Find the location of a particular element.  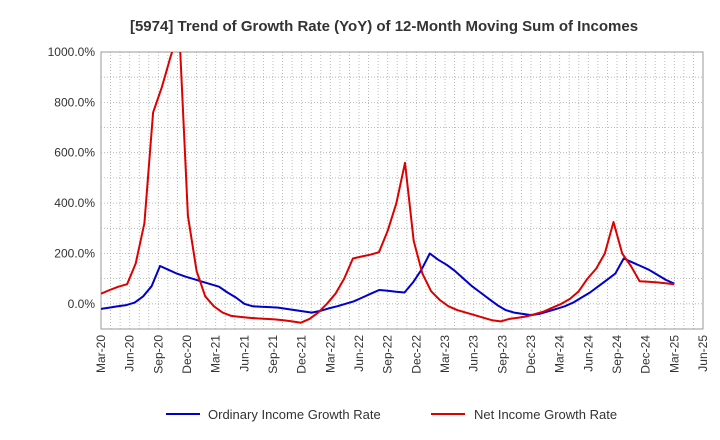

x-tick-label: Dec-24 is located at coordinates (646, 354).